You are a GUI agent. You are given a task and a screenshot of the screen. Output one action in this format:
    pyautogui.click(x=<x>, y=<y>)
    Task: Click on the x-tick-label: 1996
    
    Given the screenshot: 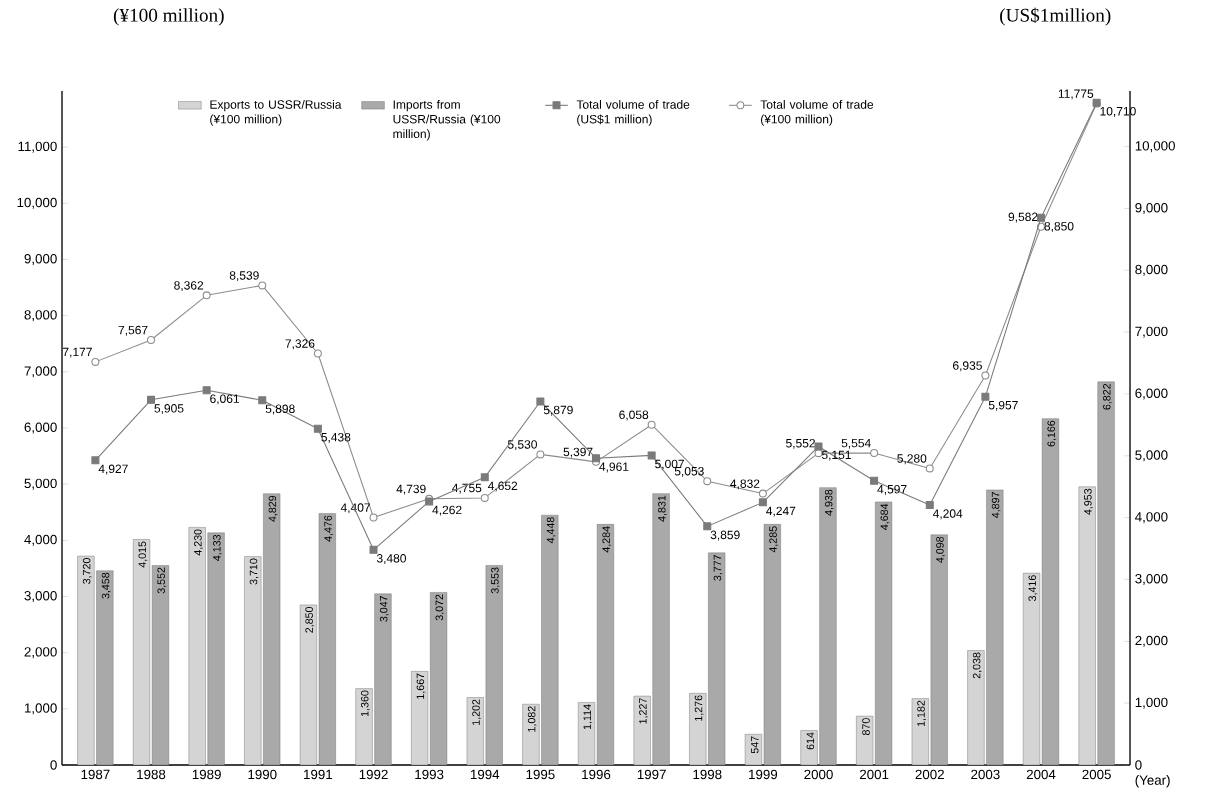 What is the action you would take?
    pyautogui.click(x=596, y=774)
    